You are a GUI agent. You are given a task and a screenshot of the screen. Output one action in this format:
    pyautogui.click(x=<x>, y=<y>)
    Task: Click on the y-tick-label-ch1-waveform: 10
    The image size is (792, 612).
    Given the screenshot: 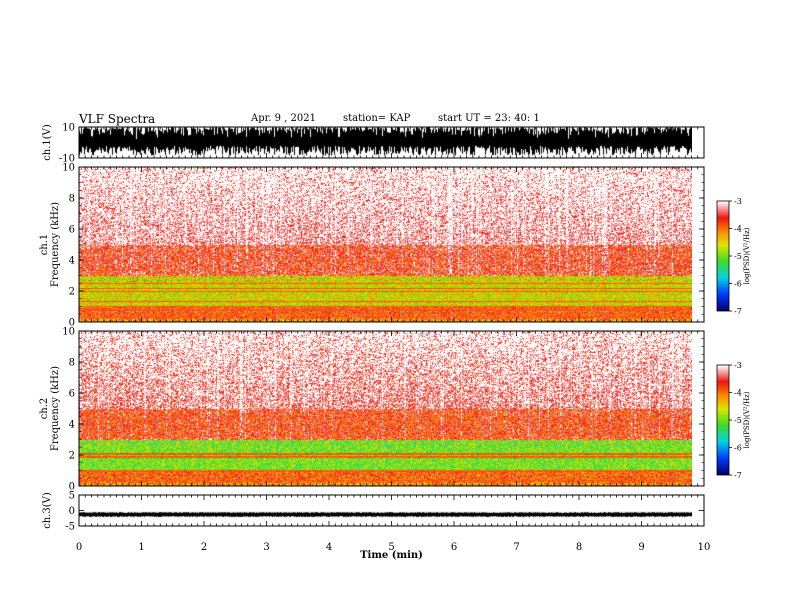 What is the action you would take?
    pyautogui.click(x=68, y=128)
    